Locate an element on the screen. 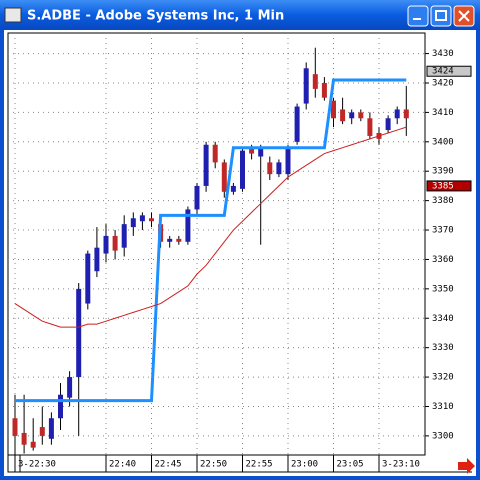  price-marker-label: 3424 is located at coordinates (443, 72).